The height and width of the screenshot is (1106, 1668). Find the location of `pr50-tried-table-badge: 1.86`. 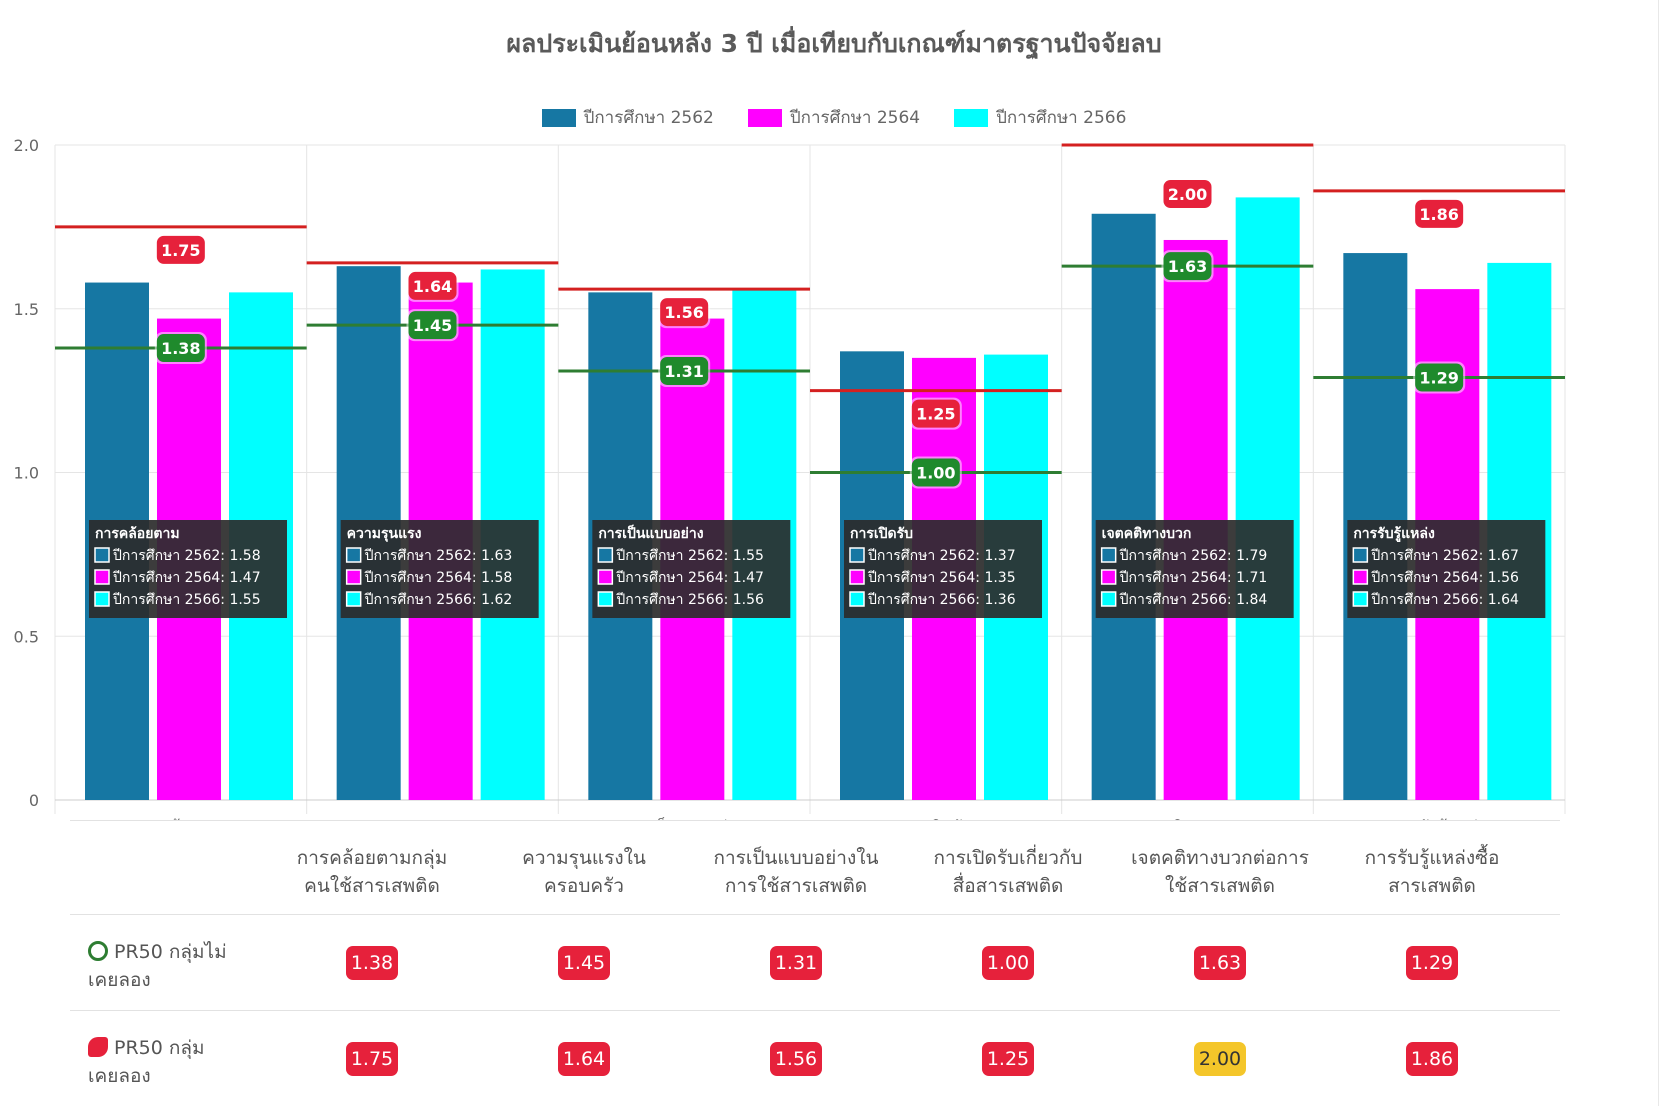

pr50-tried-table-badge: 1.86 is located at coordinates (1432, 1059).